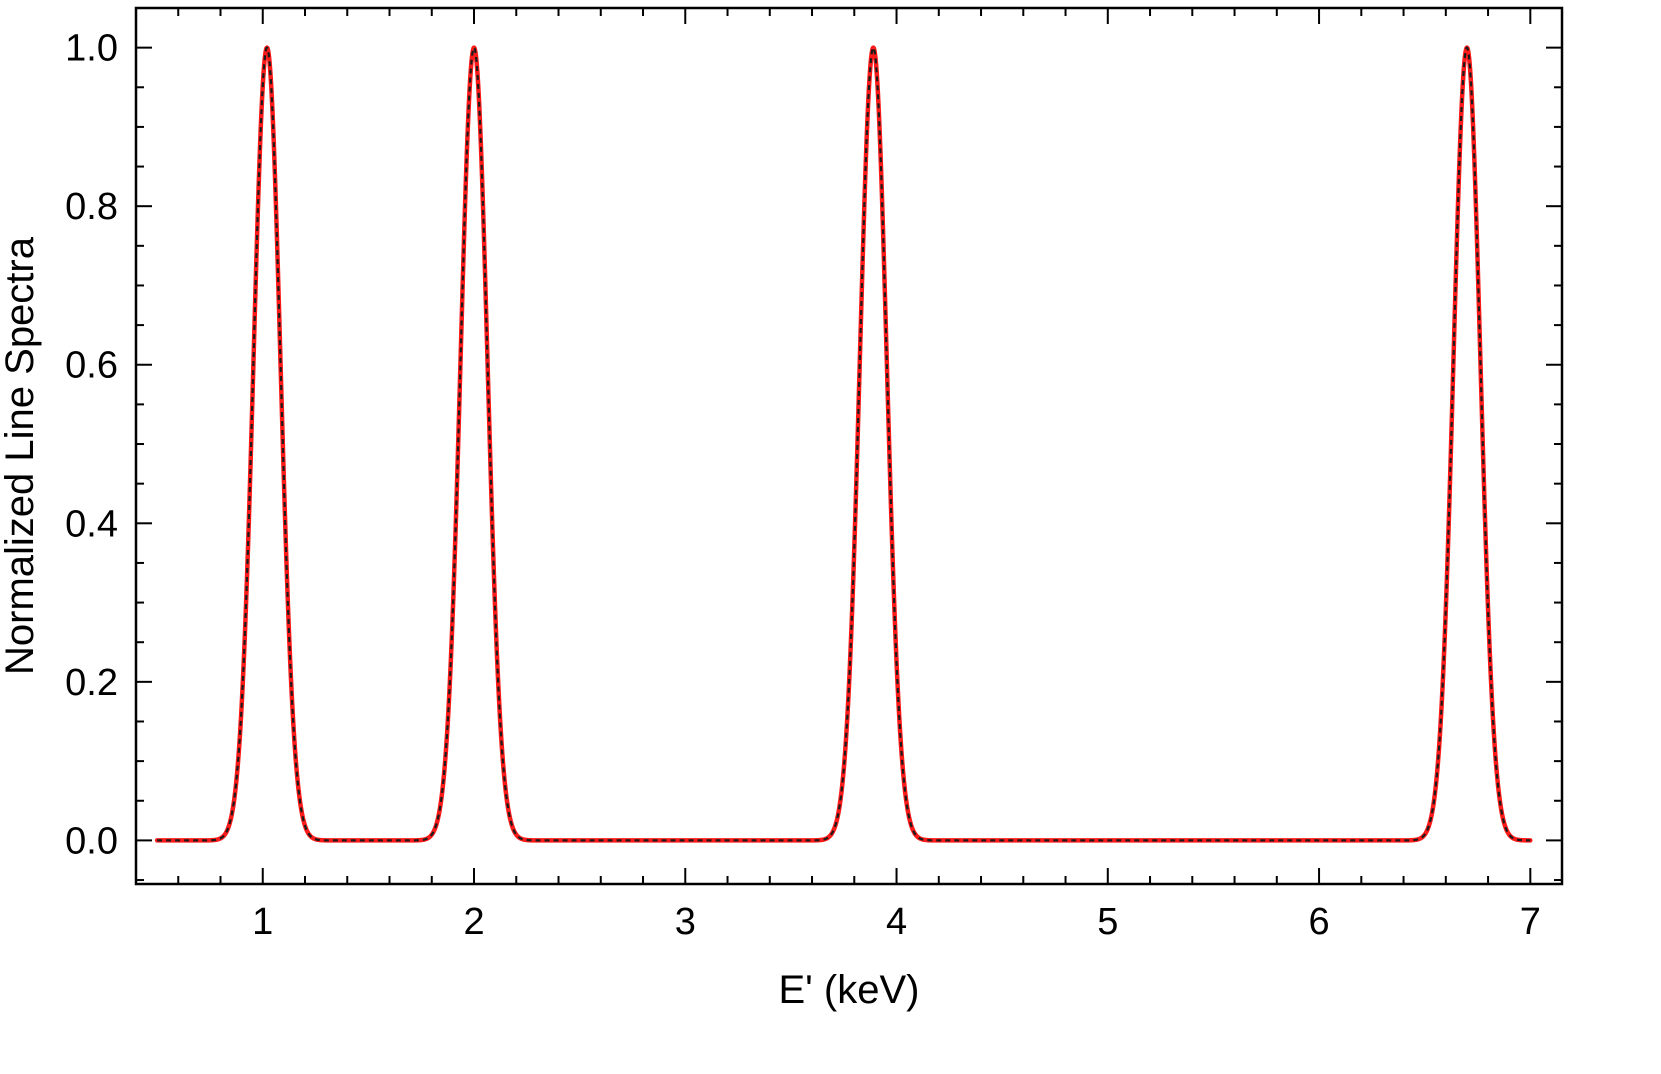  Describe the element at coordinates (685, 922) in the screenshot. I see `x-tick-label: 3` at that location.